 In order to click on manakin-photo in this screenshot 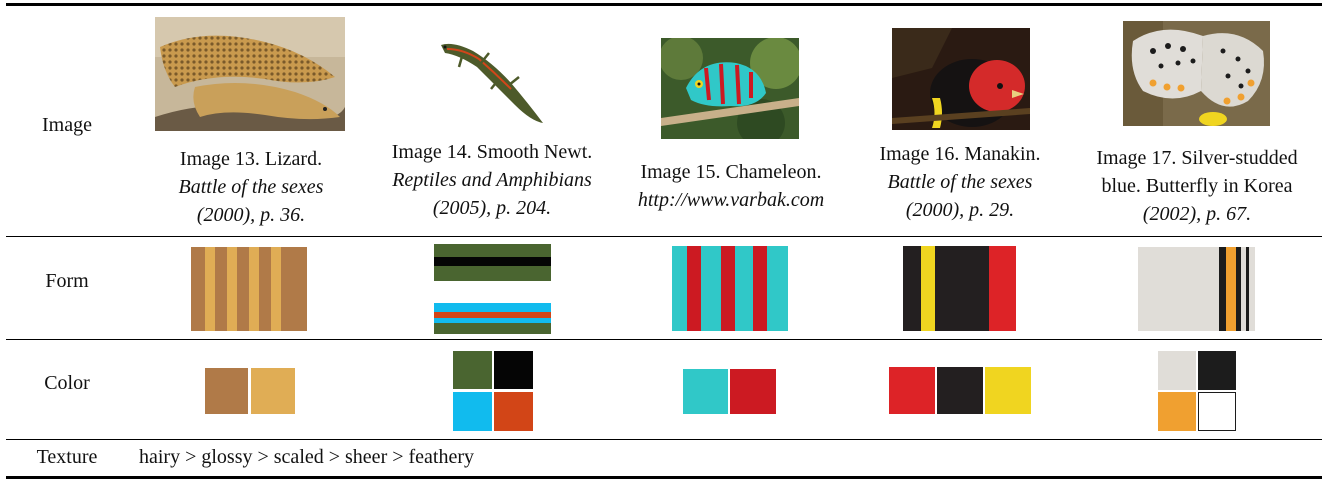, I will do `click(961, 79)`.